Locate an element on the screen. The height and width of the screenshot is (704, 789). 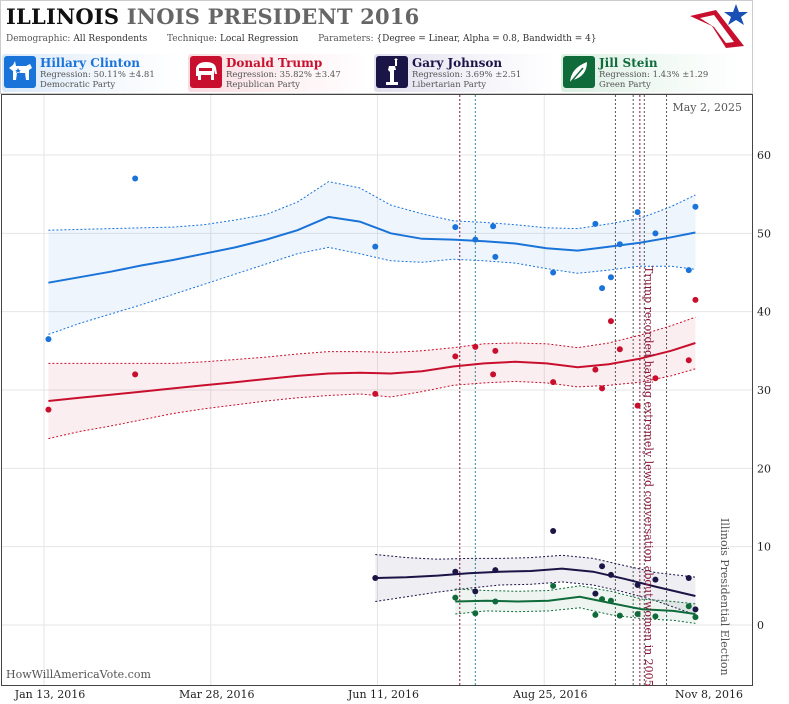
candidate-name: Jill Stein is located at coordinates (628, 63).